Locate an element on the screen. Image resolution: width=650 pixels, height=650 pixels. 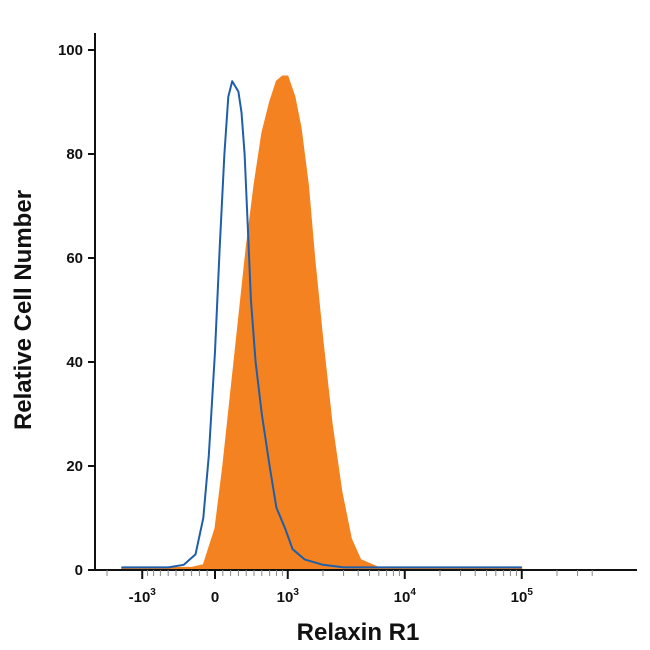
x-tick-label: 10⁵ is located at coordinates (522, 596).